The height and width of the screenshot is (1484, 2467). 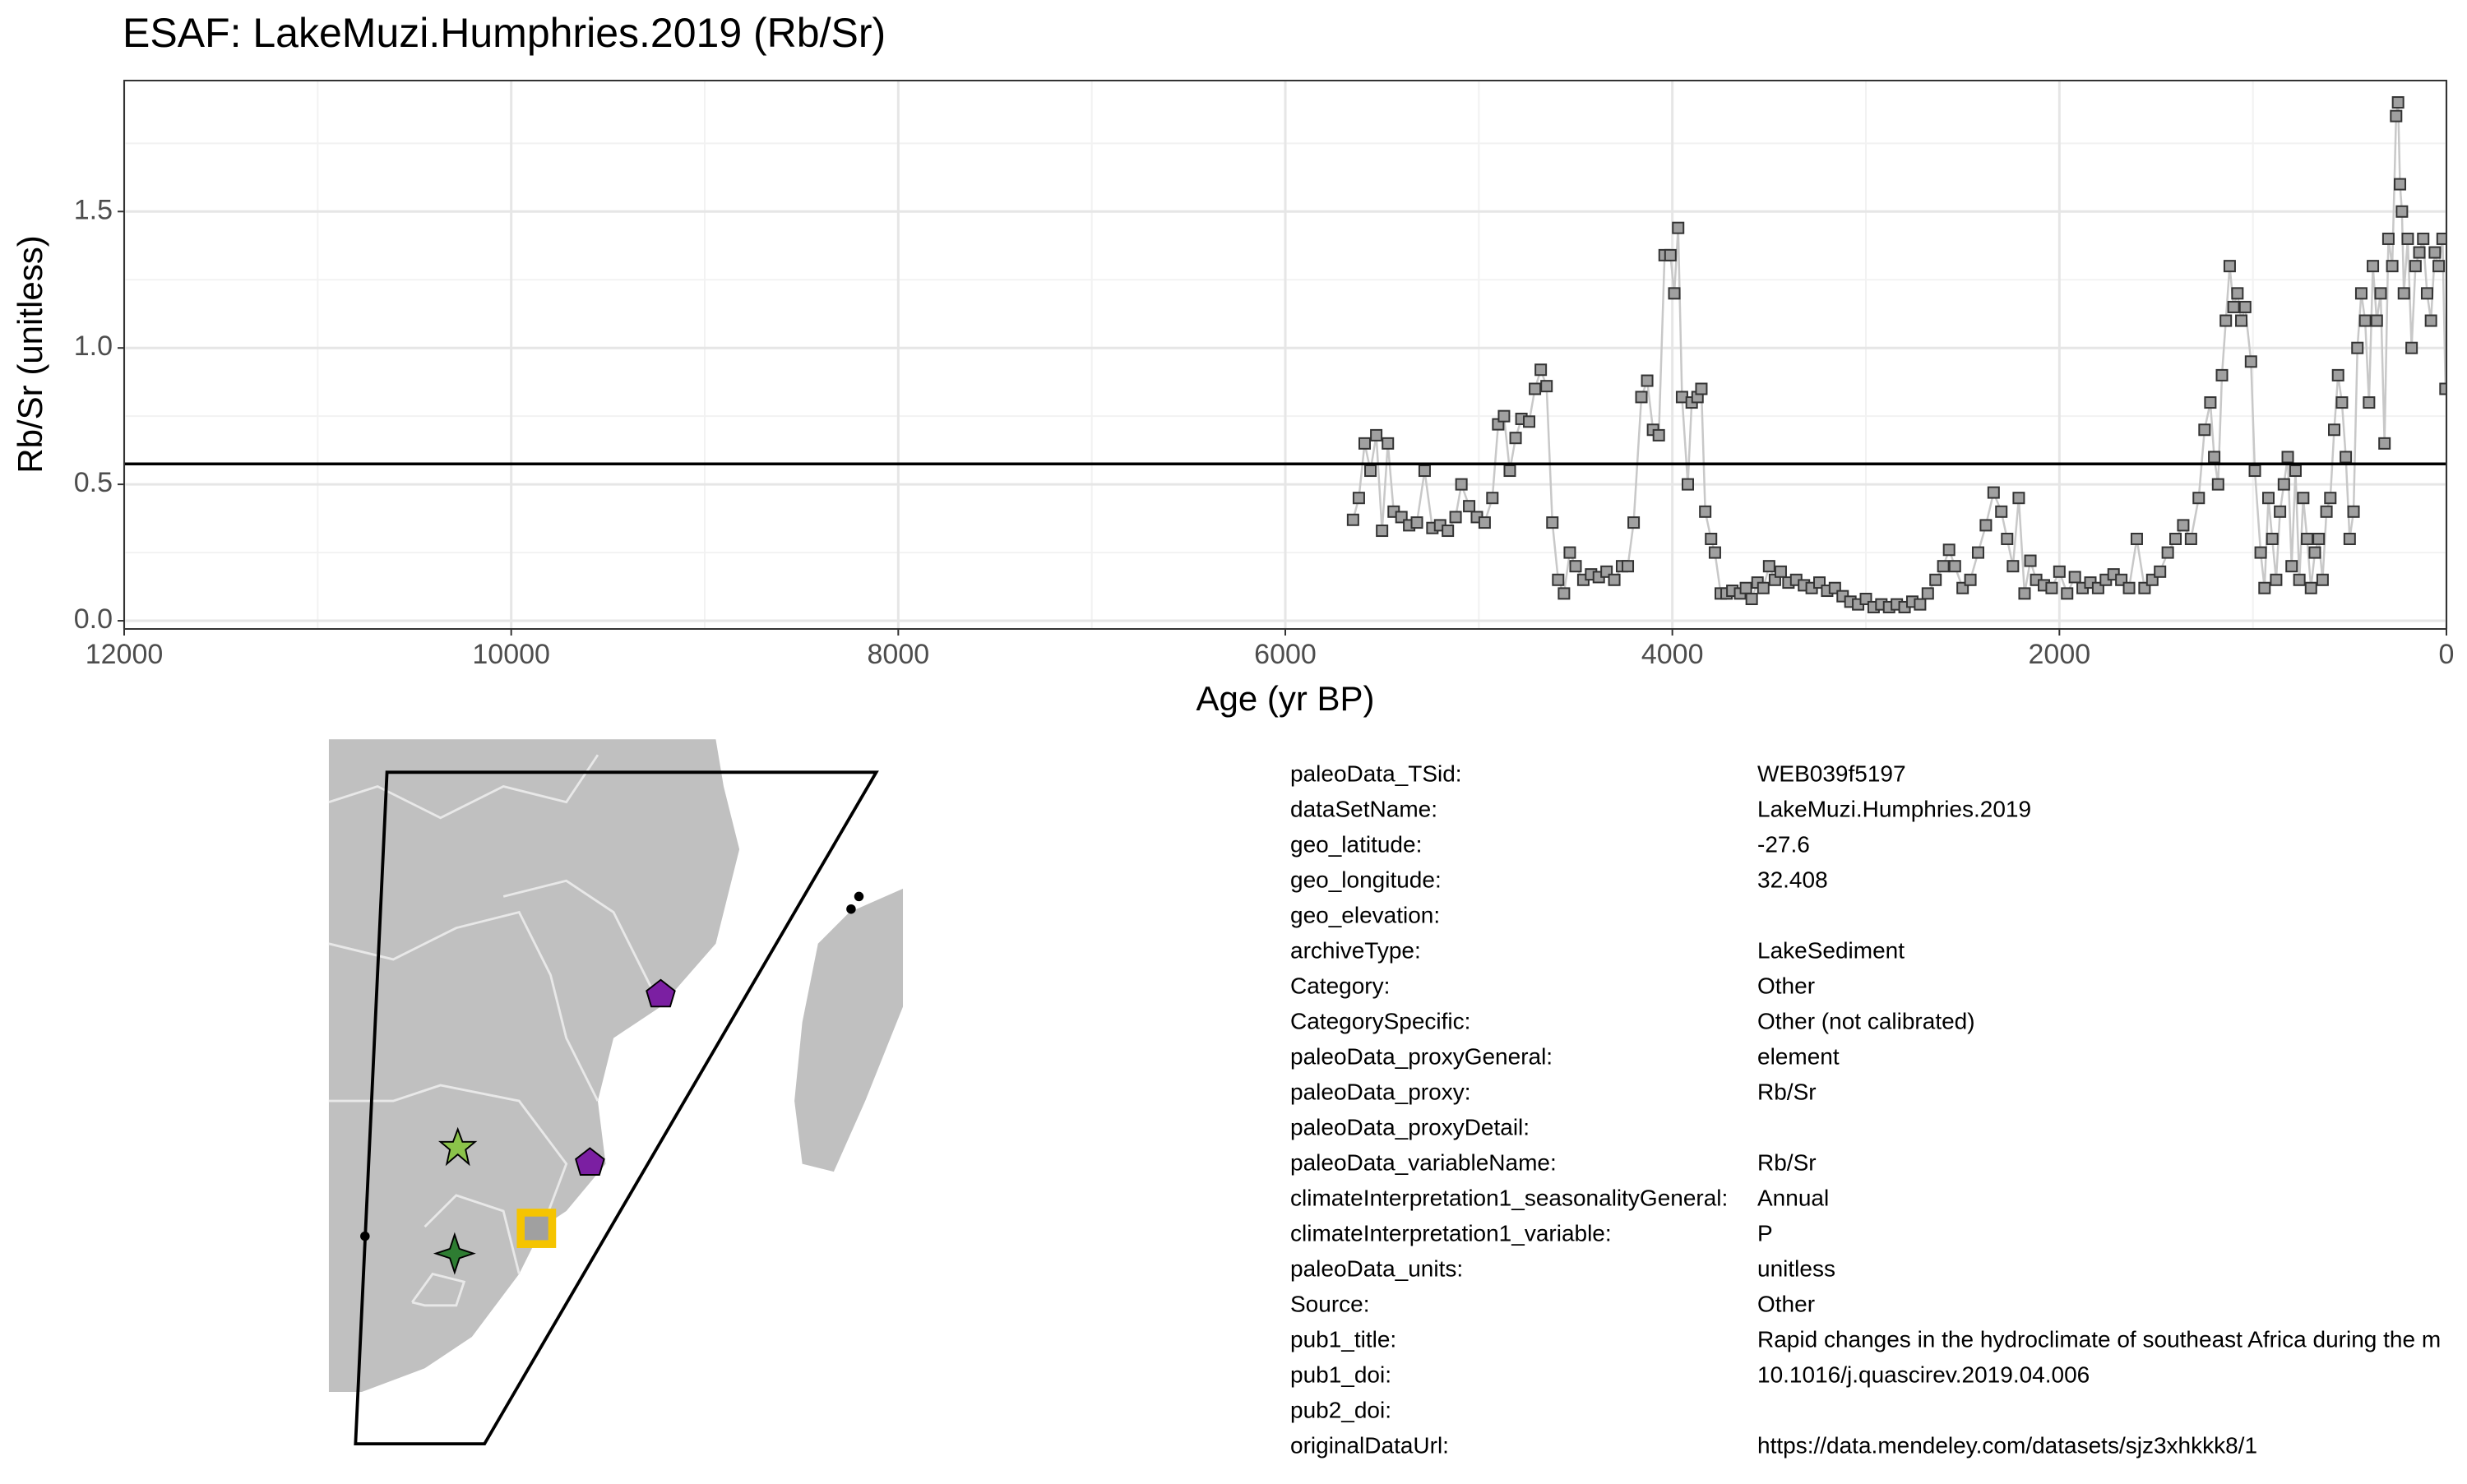 What do you see at coordinates (1832, 773) in the screenshot?
I see `field-value: WEB039f5197` at bounding box center [1832, 773].